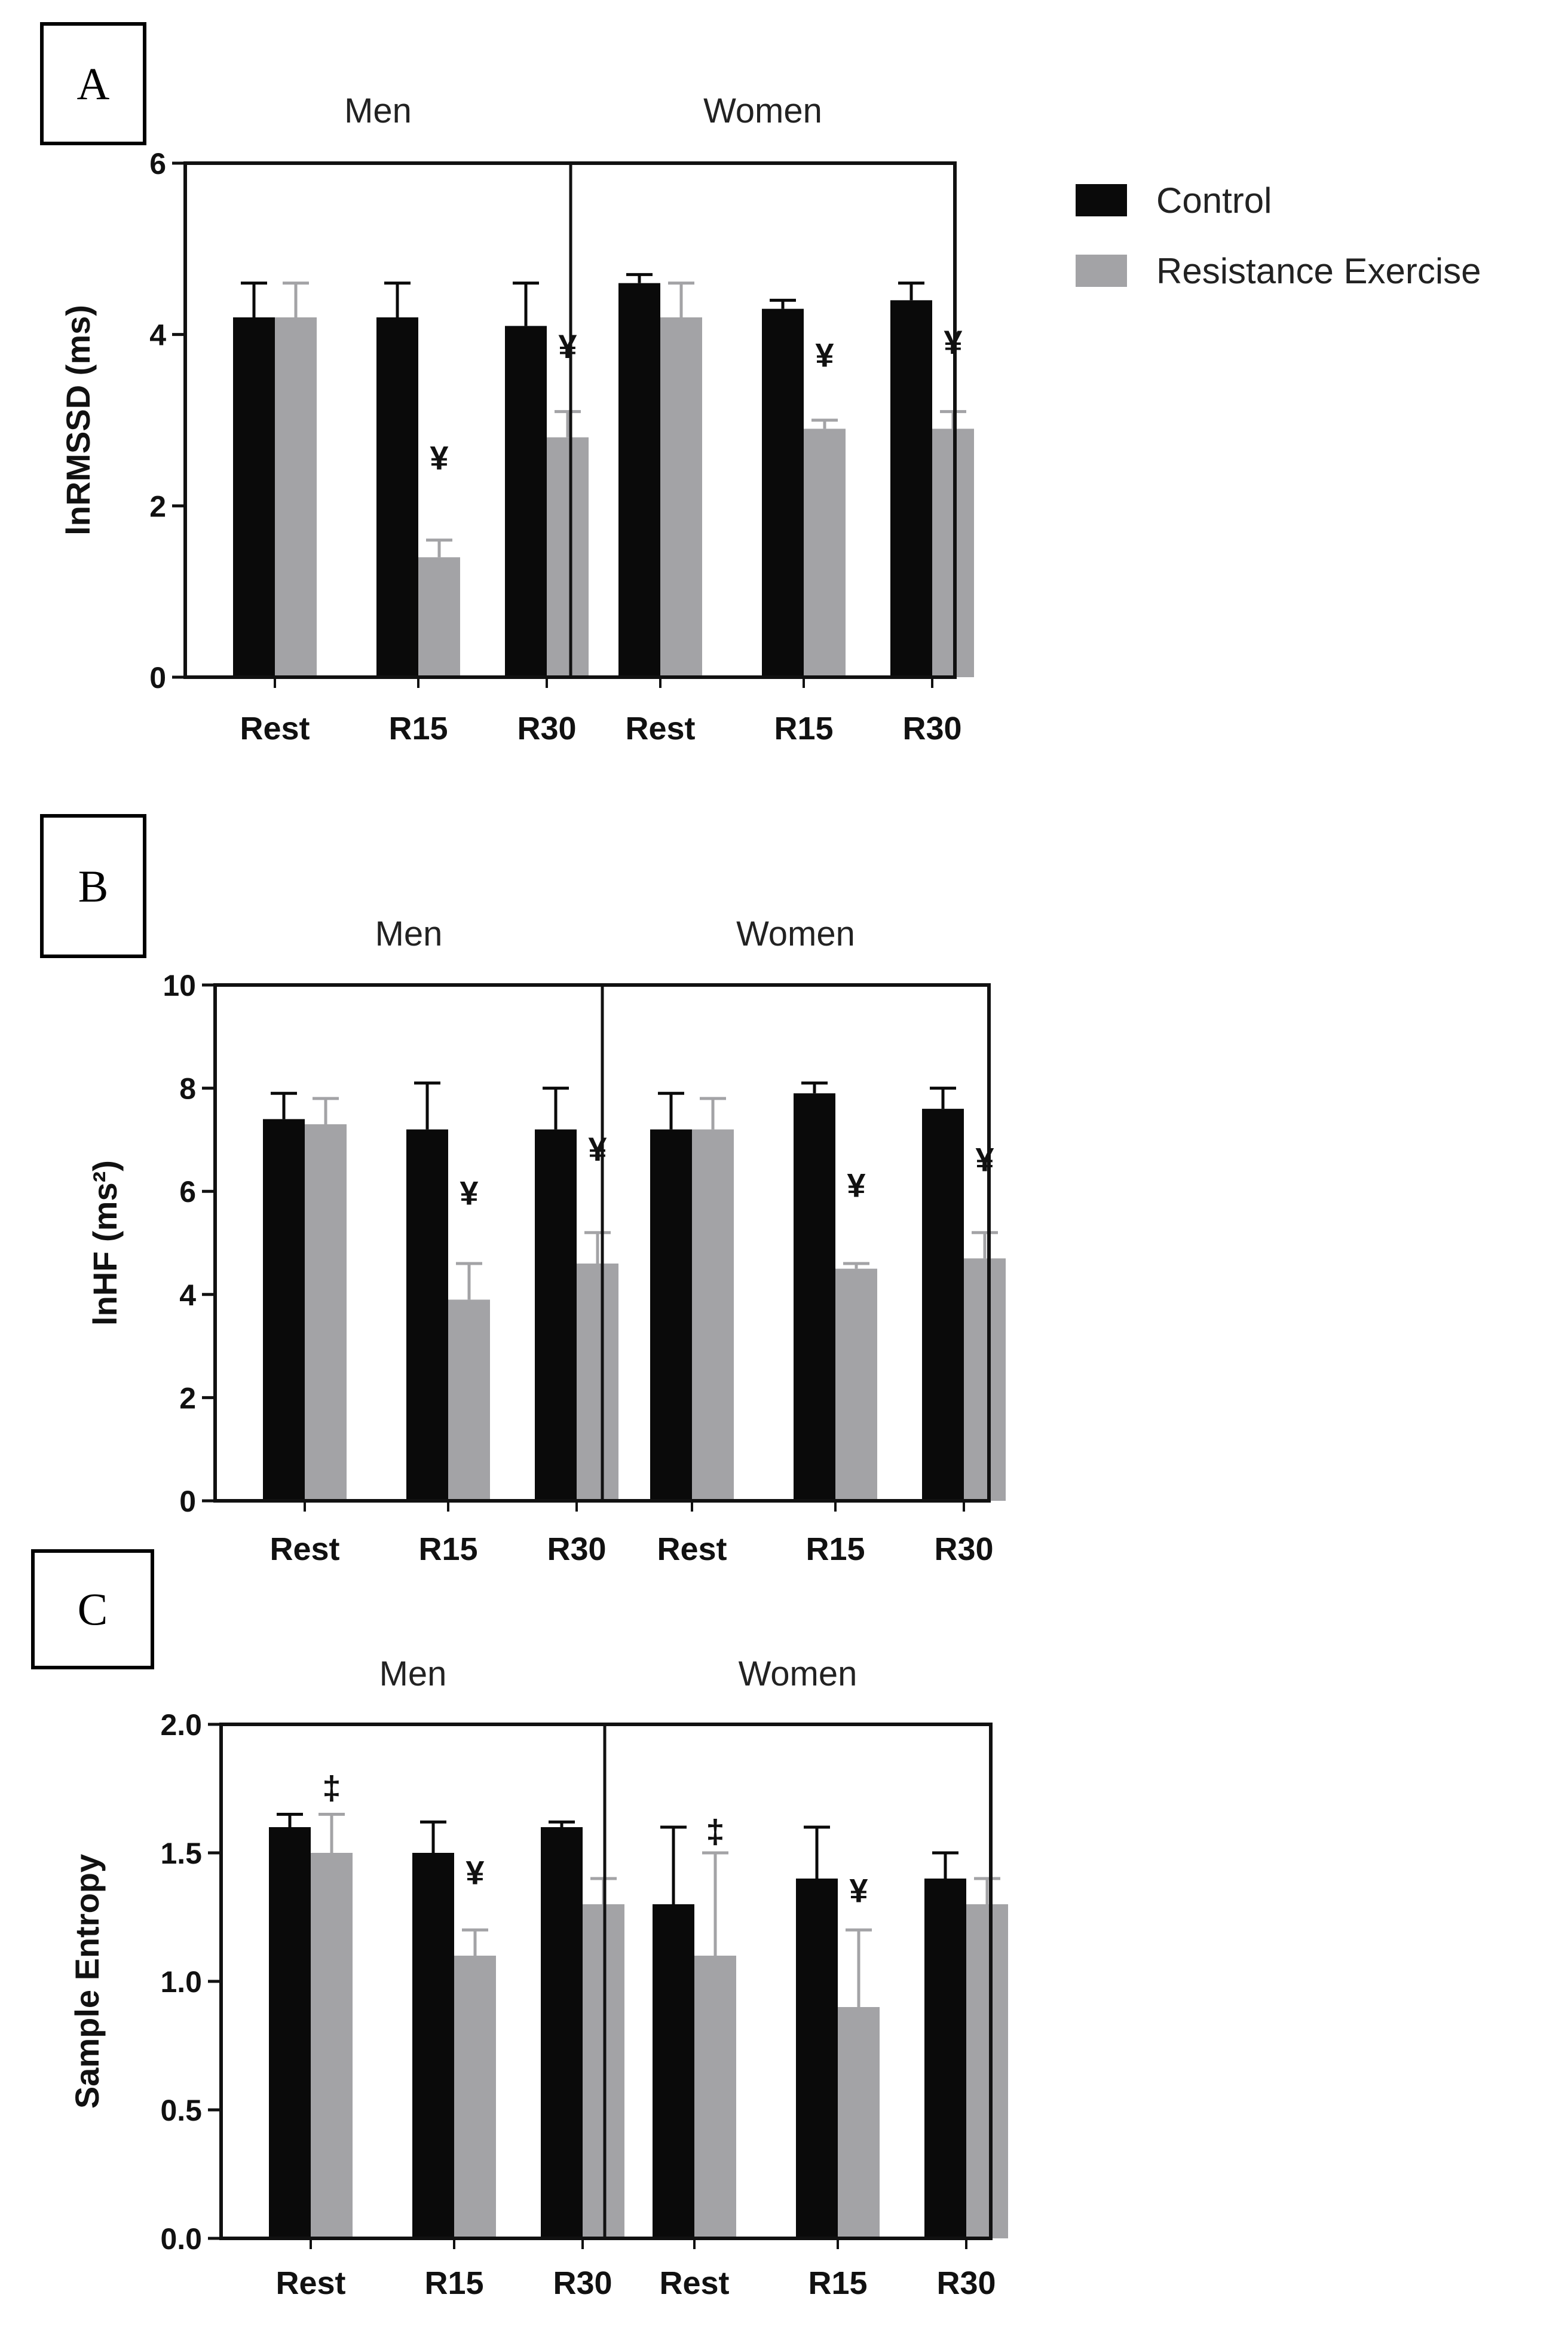 The width and height of the screenshot is (1568, 2331). What do you see at coordinates (181, 2239) in the screenshot?
I see `y-tick-label: 0.0` at bounding box center [181, 2239].